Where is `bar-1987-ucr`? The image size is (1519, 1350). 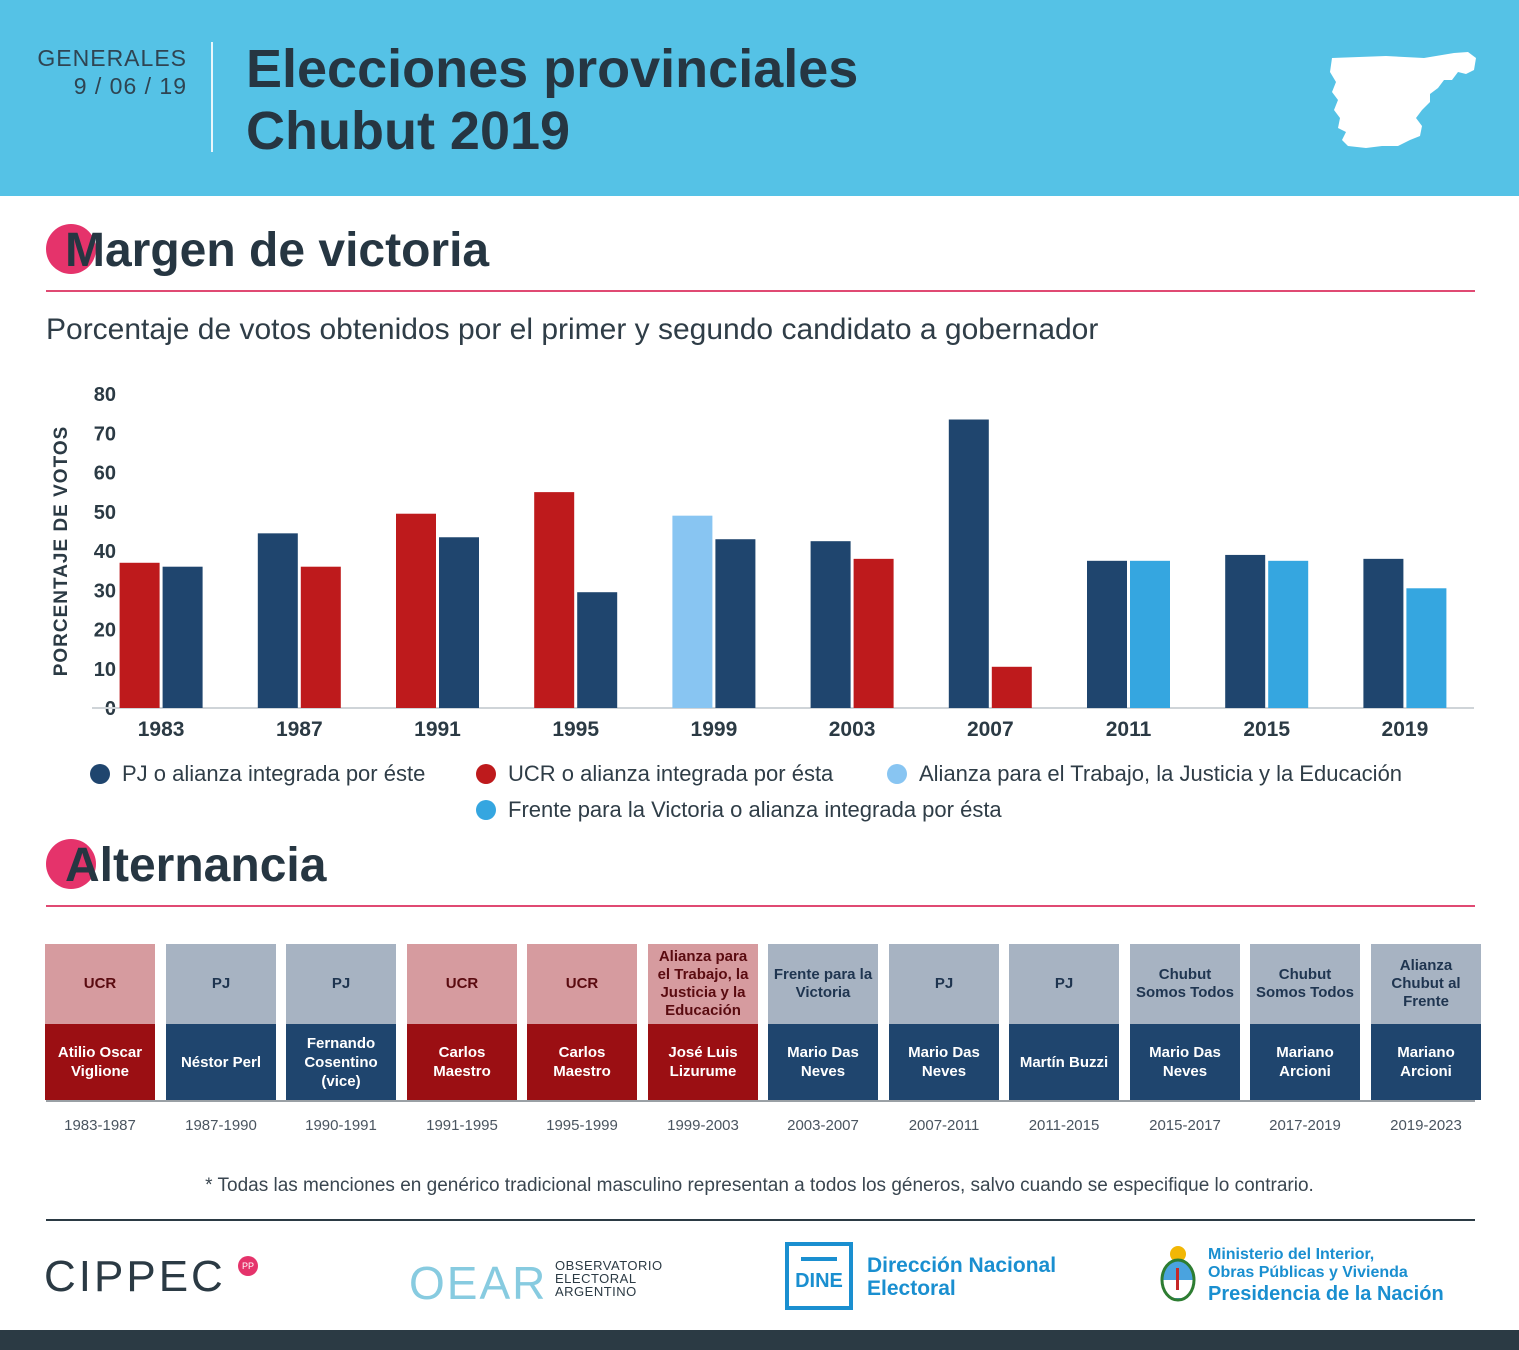 bar-1987-ucr is located at coordinates (320, 637).